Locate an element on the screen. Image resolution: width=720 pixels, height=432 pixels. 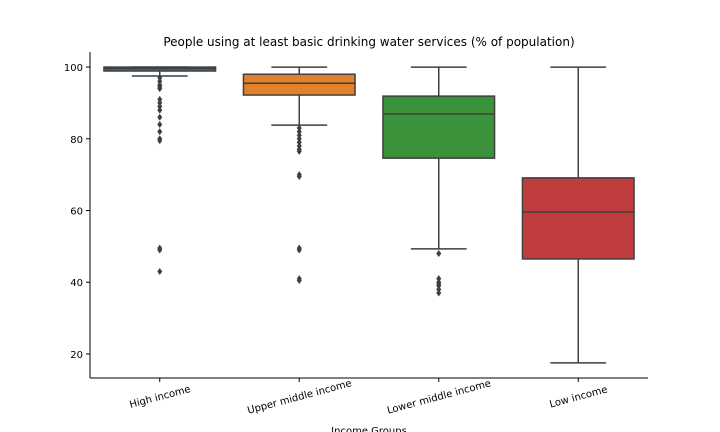
x-axis-label: Income Groups is located at coordinates (369, 429).